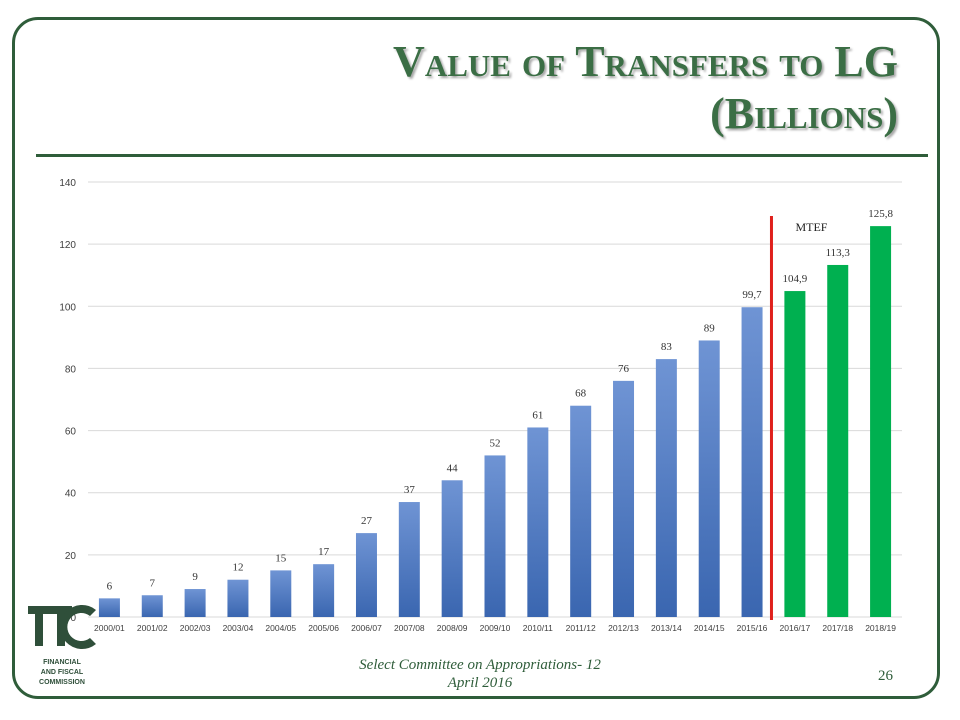 The width and height of the screenshot is (960, 720). Describe the element at coordinates (537, 415) in the screenshot. I see `data-label: 61` at that location.